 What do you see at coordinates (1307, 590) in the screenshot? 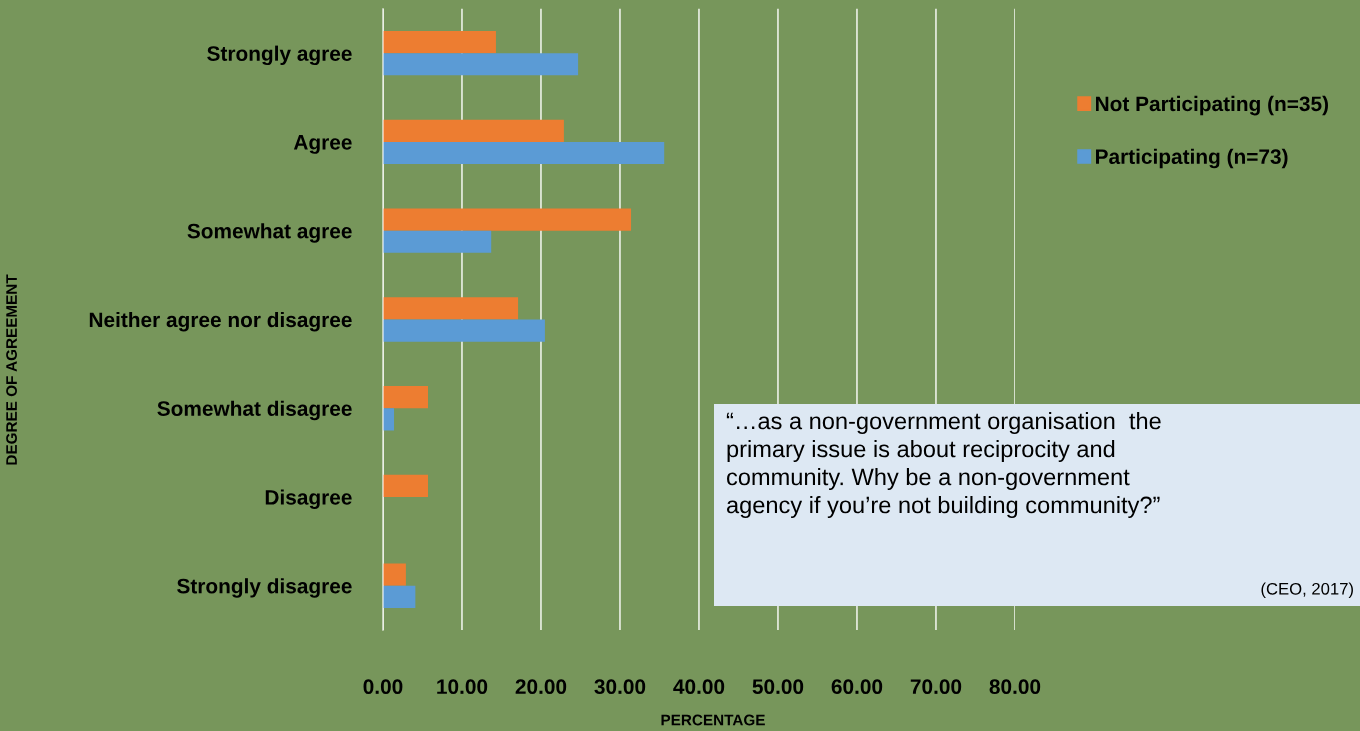
I see `text: (CEO, 2017)` at bounding box center [1307, 590].